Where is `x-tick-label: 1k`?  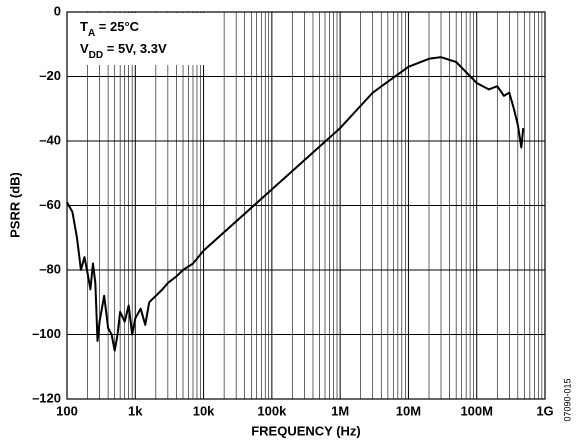
x-tick-label: 1k is located at coordinates (135, 410).